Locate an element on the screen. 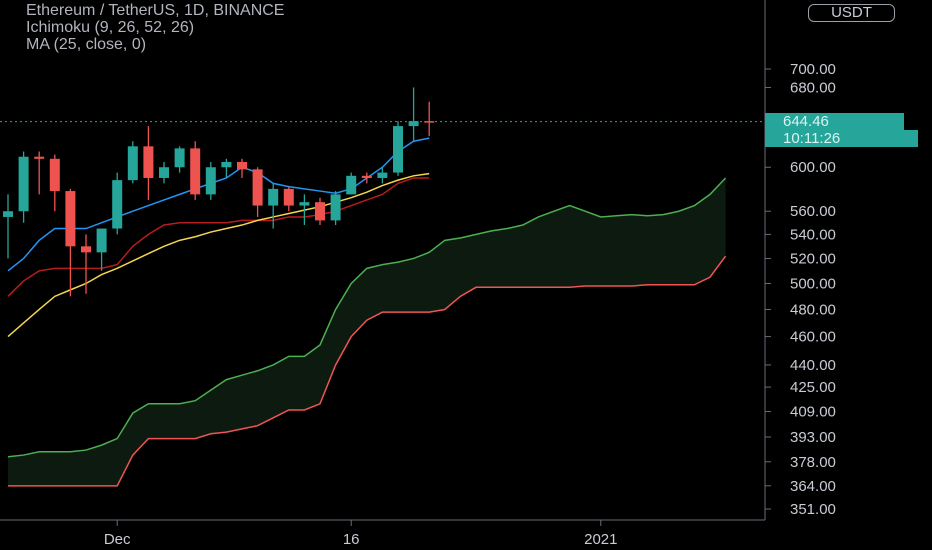 The height and width of the screenshot is (550, 932). last-price-badge: 644.46 is located at coordinates (834, 121).